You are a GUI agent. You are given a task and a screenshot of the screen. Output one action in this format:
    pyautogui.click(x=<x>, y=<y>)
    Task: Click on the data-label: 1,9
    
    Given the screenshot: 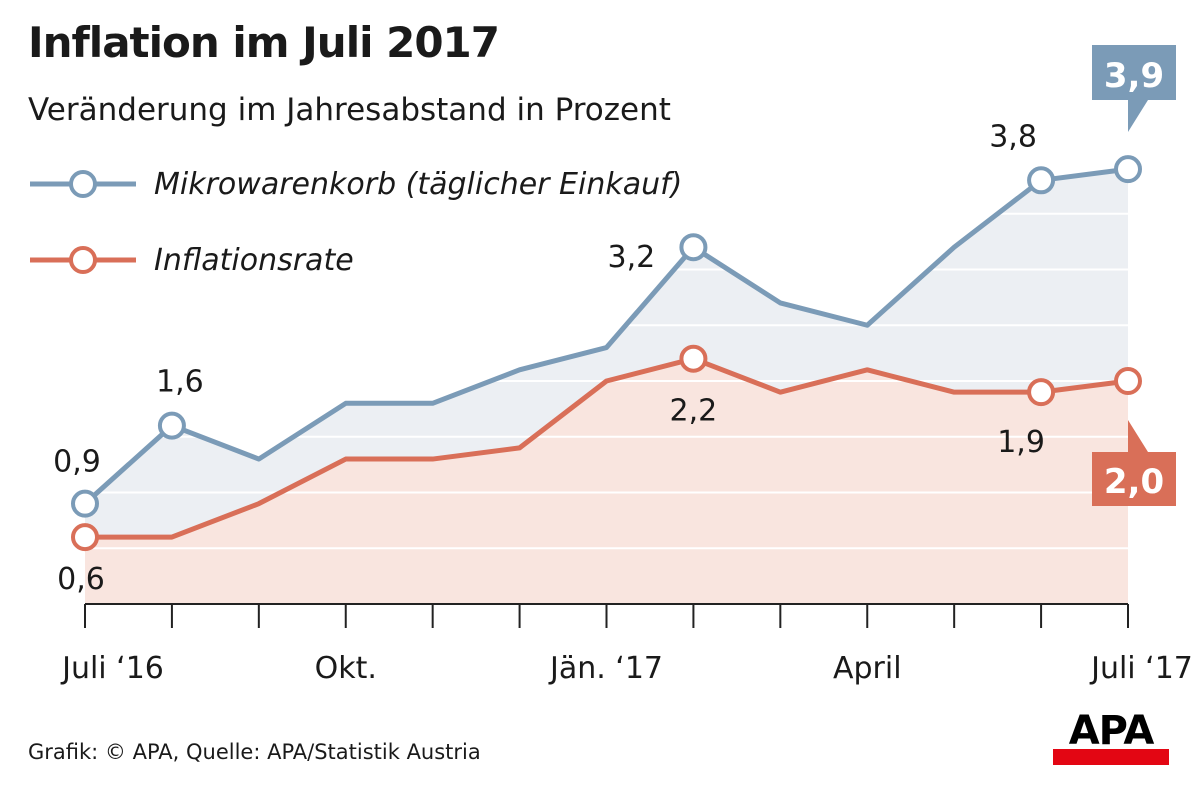 What is the action you would take?
    pyautogui.click(x=1021, y=442)
    